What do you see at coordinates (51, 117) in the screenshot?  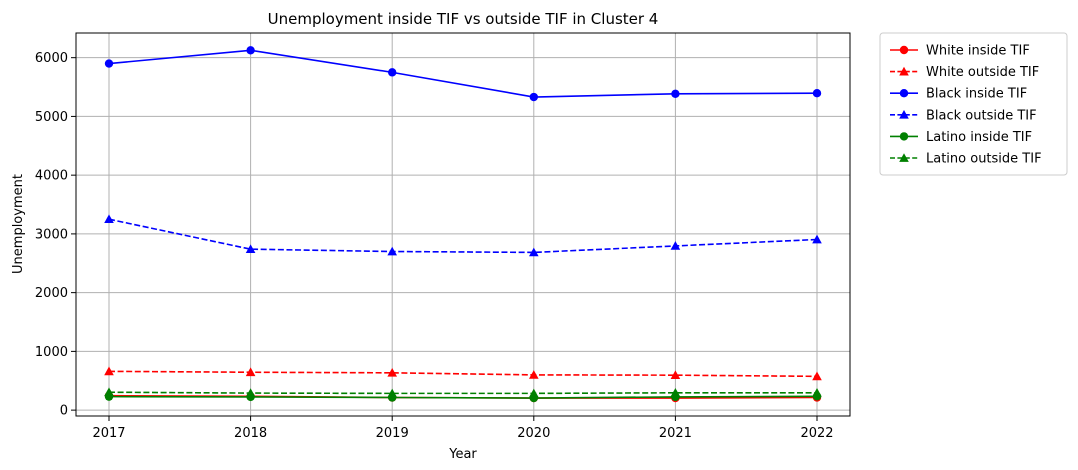 I see `y-tick-label: 5000` at bounding box center [51, 117].